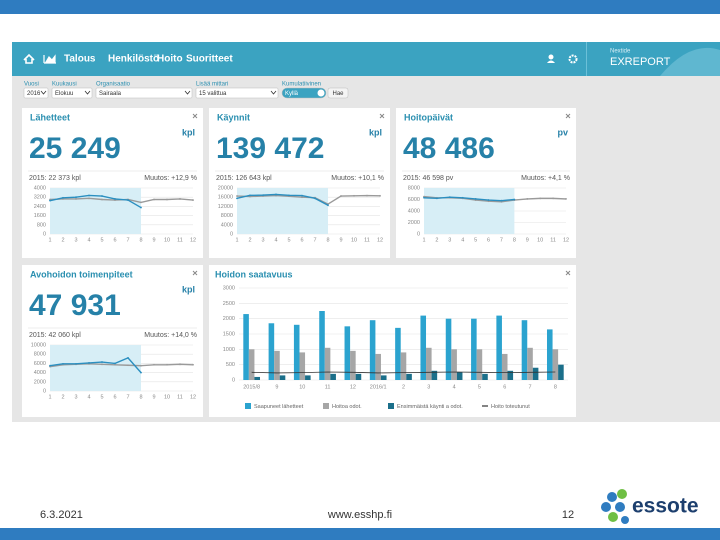 Image resolution: width=720 pixels, height=540 pixels. What do you see at coordinates (665, 506) in the screenshot?
I see `logo-text: essote` at bounding box center [665, 506].